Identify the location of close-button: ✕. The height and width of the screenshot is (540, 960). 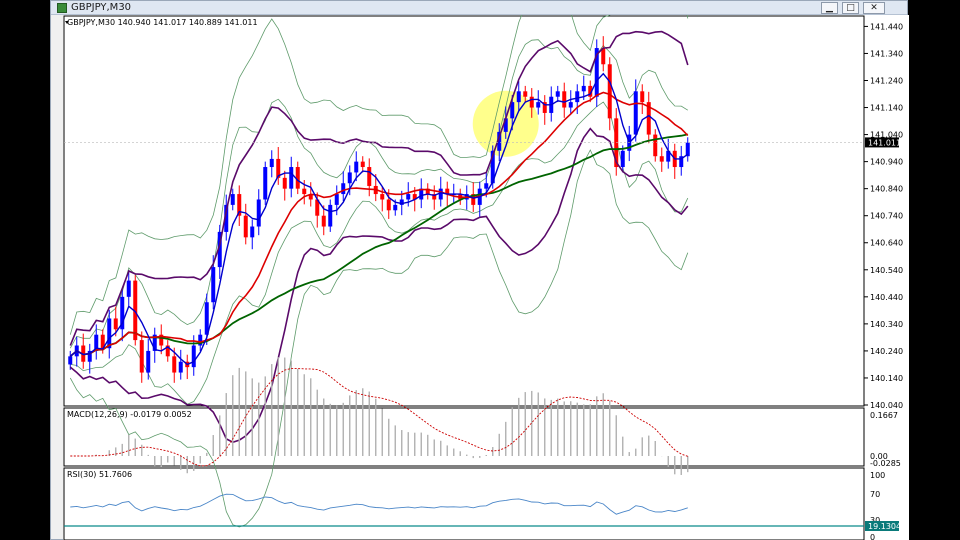
(874, 8).